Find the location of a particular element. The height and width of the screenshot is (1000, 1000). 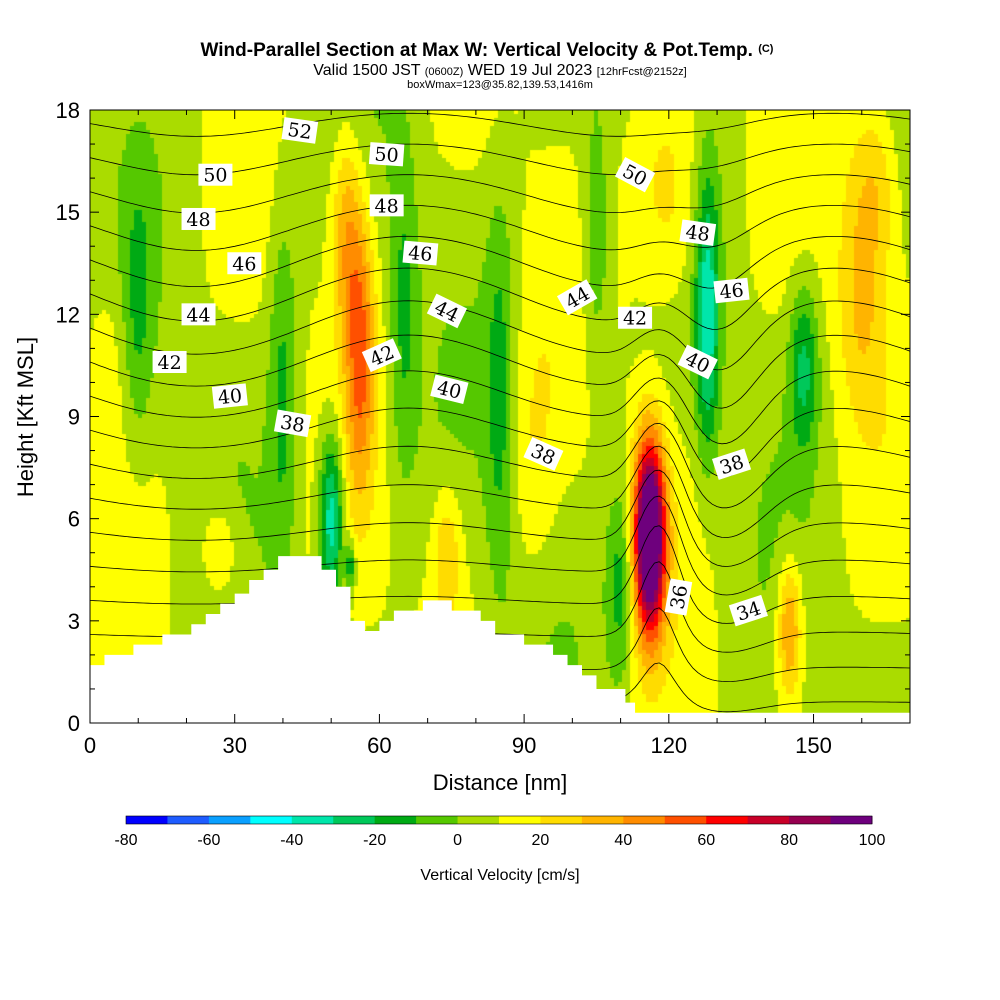

y-tick-label: 9 is located at coordinates (74, 417).